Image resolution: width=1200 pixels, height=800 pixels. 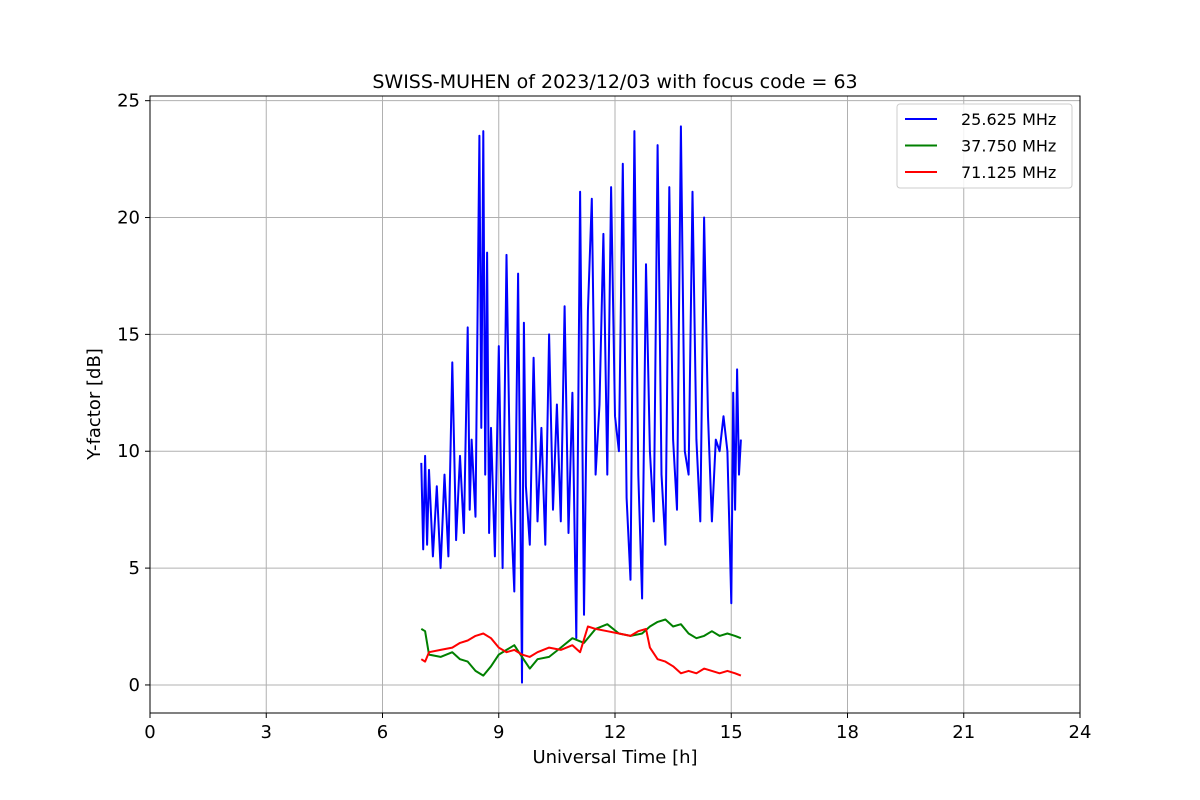 What do you see at coordinates (1008, 119) in the screenshot?
I see `legend-label: 25.625 MHz` at bounding box center [1008, 119].